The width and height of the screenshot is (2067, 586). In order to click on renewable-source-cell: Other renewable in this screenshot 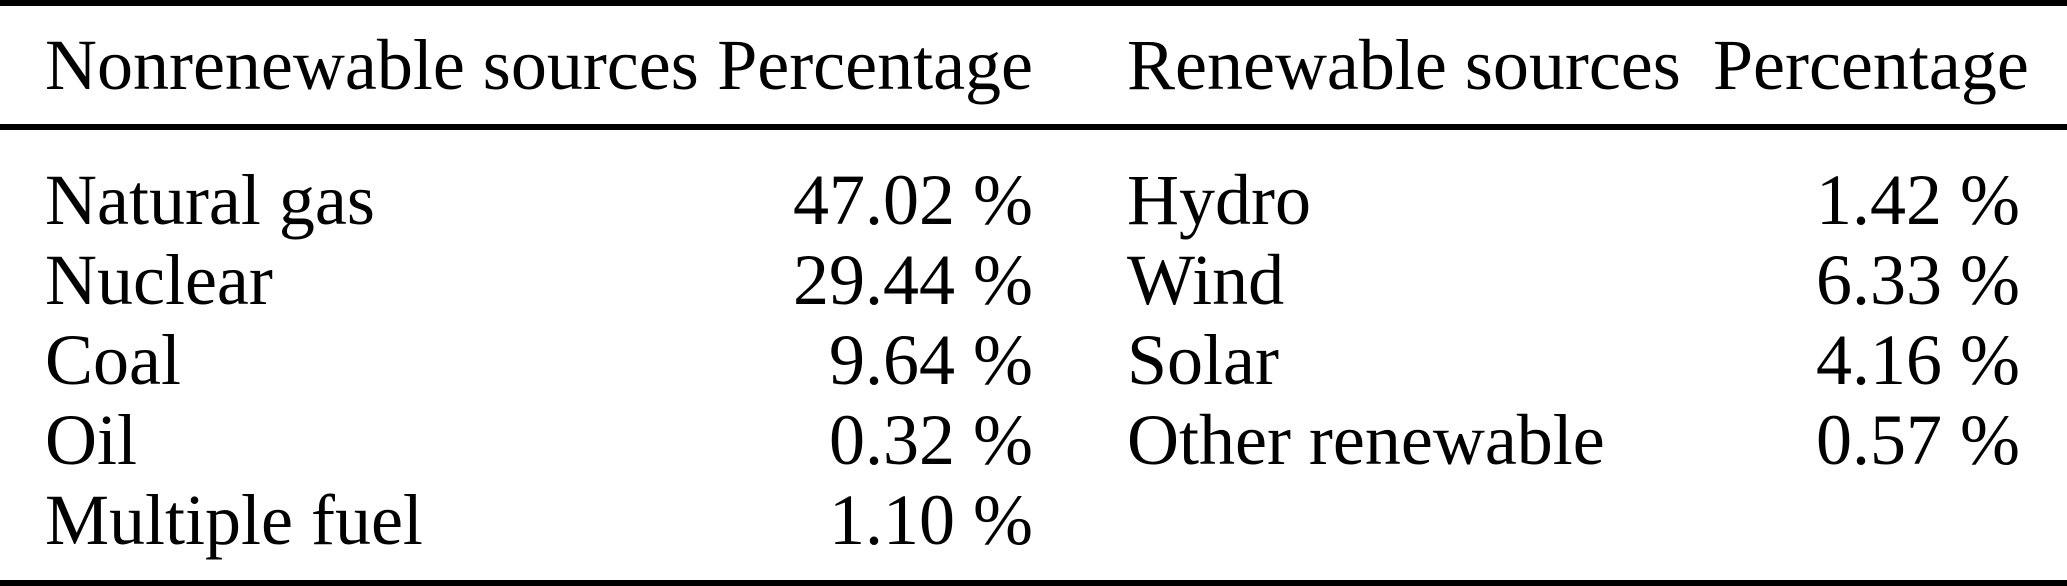, I will do `click(1366, 440)`.